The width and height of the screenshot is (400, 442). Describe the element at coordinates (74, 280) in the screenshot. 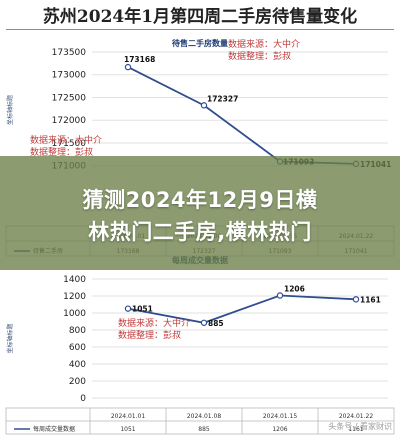

I see `y-tick-label: 1400` at that location.